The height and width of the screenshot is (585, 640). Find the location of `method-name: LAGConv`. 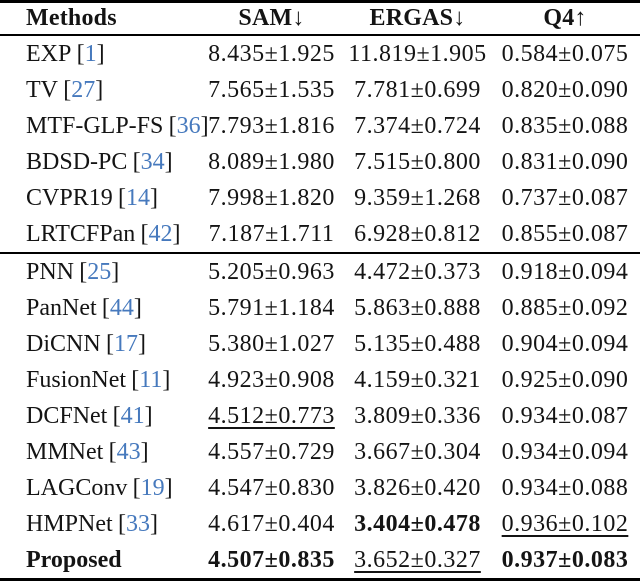

method-name: LAGConv is located at coordinates (77, 487).